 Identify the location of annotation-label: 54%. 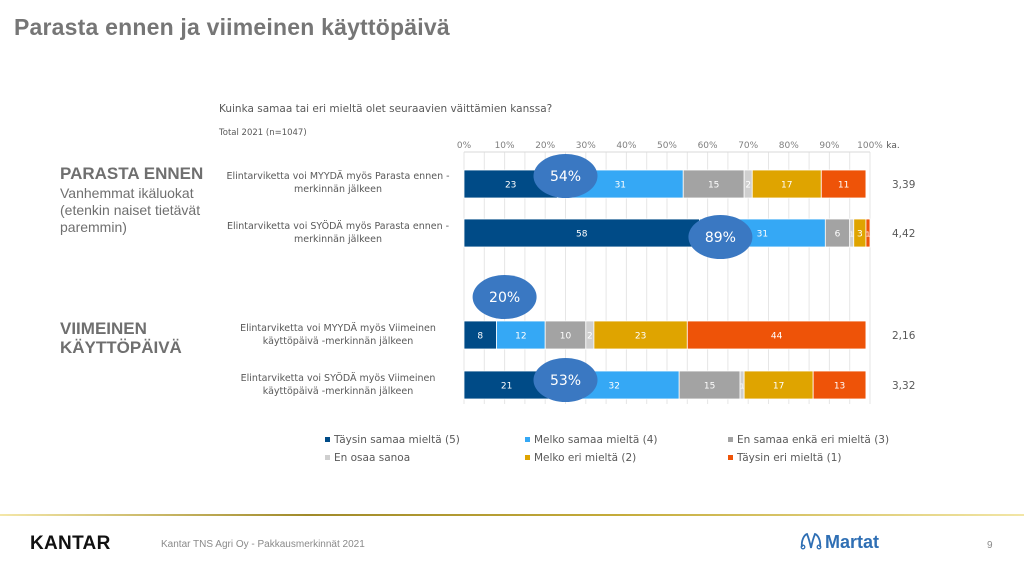
(565, 177).